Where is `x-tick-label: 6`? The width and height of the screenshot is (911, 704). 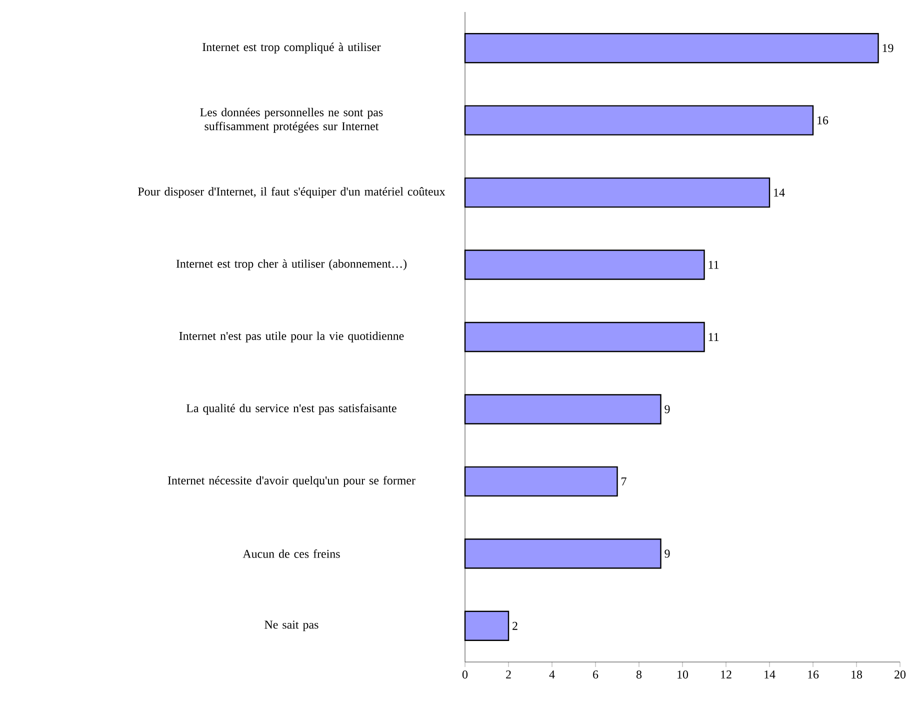 x-tick-label: 6 is located at coordinates (595, 674).